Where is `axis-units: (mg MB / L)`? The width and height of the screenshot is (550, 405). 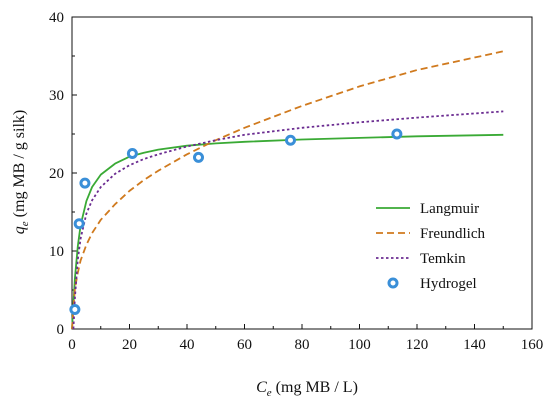 axis-units: (mg MB / L) is located at coordinates (315, 387).